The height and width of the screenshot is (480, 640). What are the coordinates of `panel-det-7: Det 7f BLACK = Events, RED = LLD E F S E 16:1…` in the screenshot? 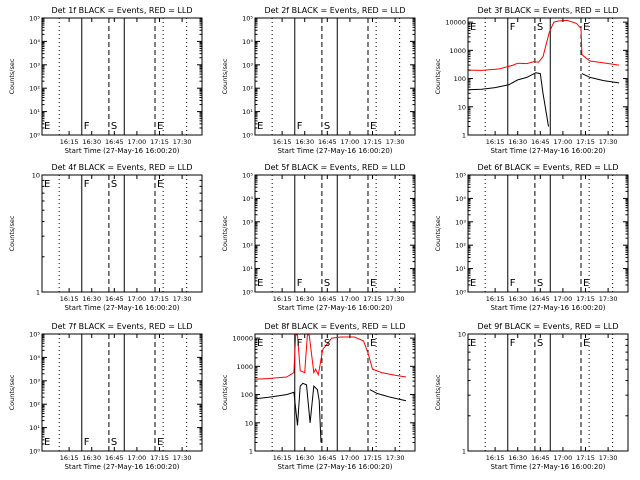 It's located at (105, 396).